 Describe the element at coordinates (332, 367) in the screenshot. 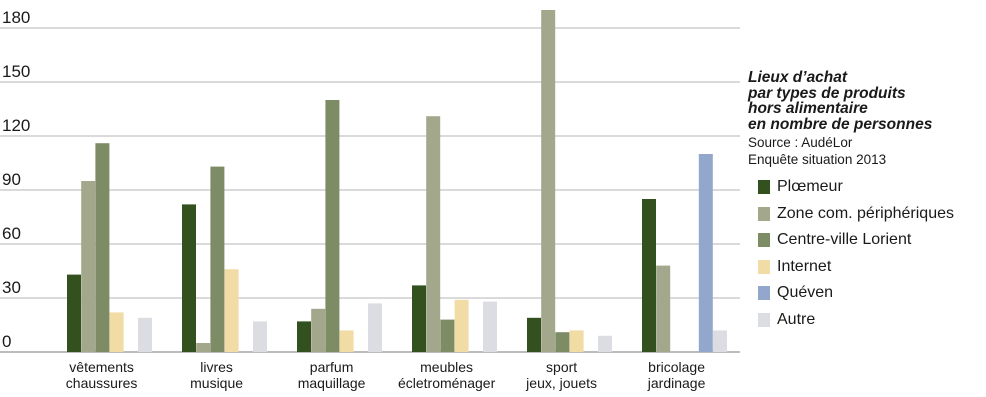

I see `x-tick-label: parfum` at that location.